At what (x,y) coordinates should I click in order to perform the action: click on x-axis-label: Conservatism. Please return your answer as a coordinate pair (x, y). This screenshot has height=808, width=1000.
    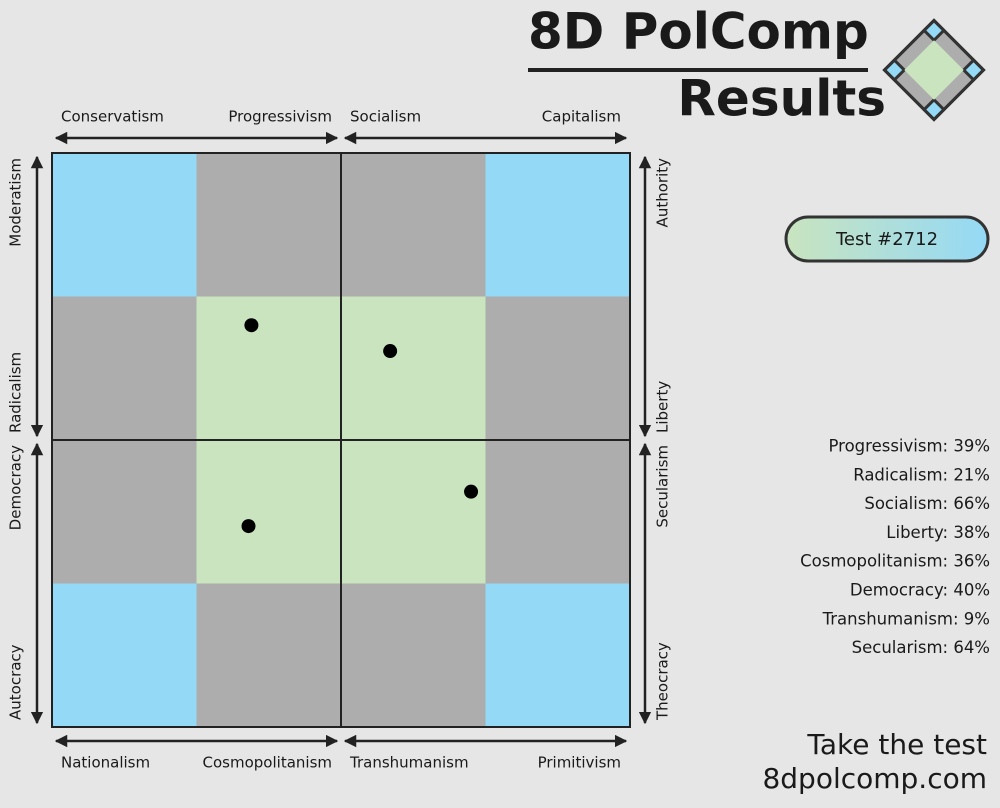
    Looking at the image, I should click on (112, 117).